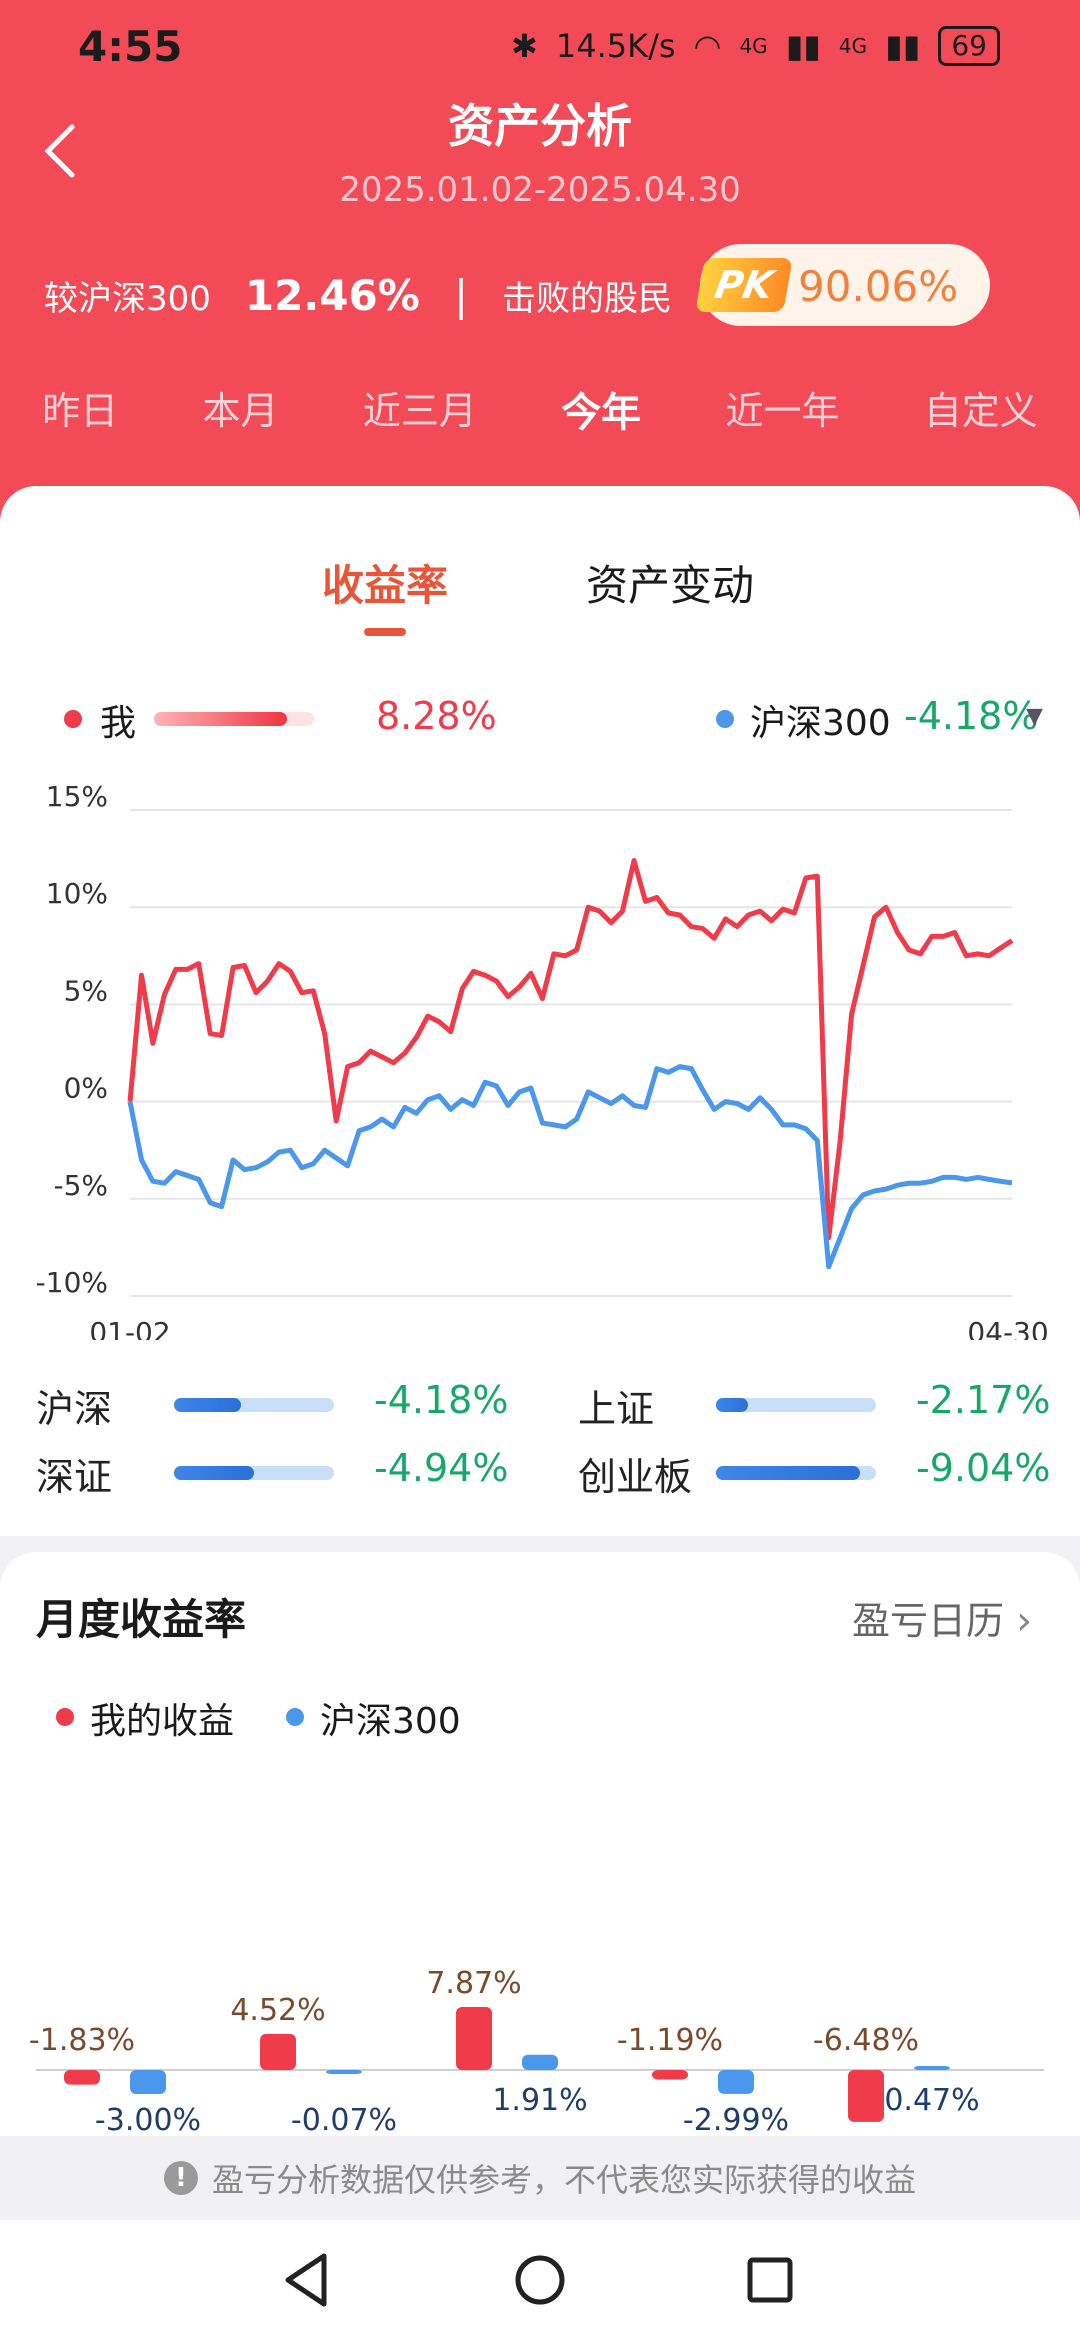 Image resolution: width=1080 pixels, height=2340 pixels. I want to click on y-tick-label: -5%, so click(80, 1185).